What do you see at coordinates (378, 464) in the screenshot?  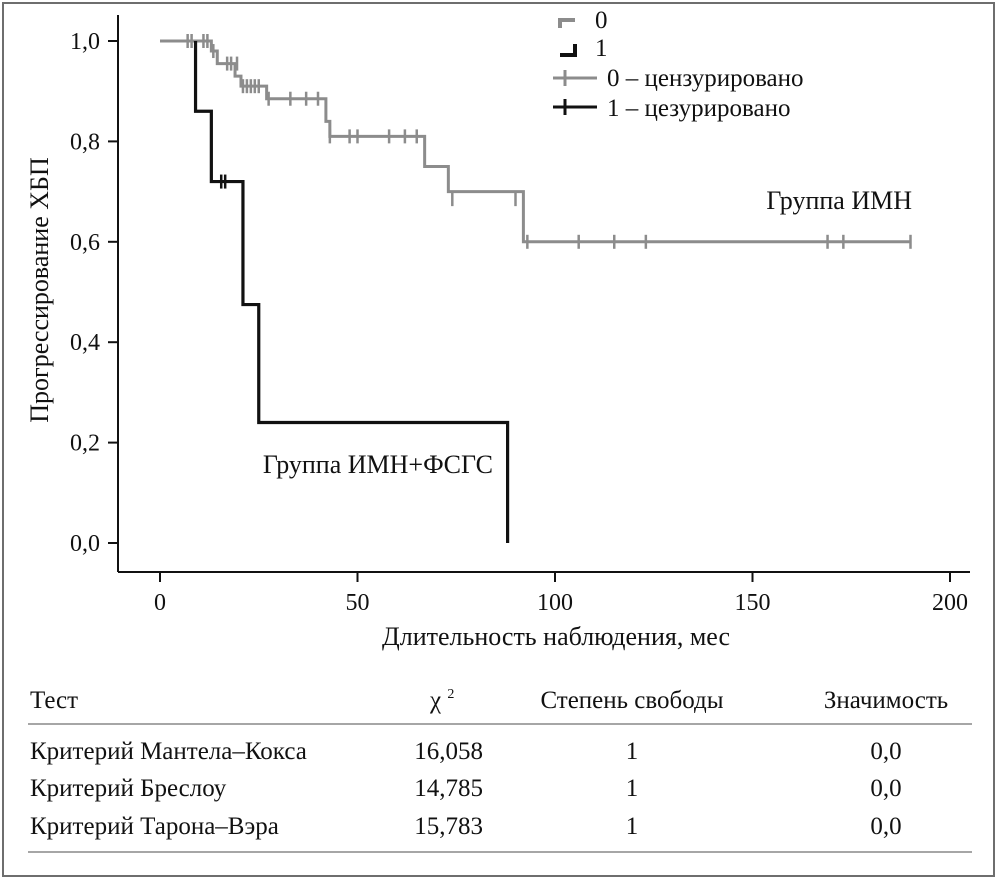 I see `annotation-group-imn-fsgs: Группа ИМН+ФСГС` at bounding box center [378, 464].